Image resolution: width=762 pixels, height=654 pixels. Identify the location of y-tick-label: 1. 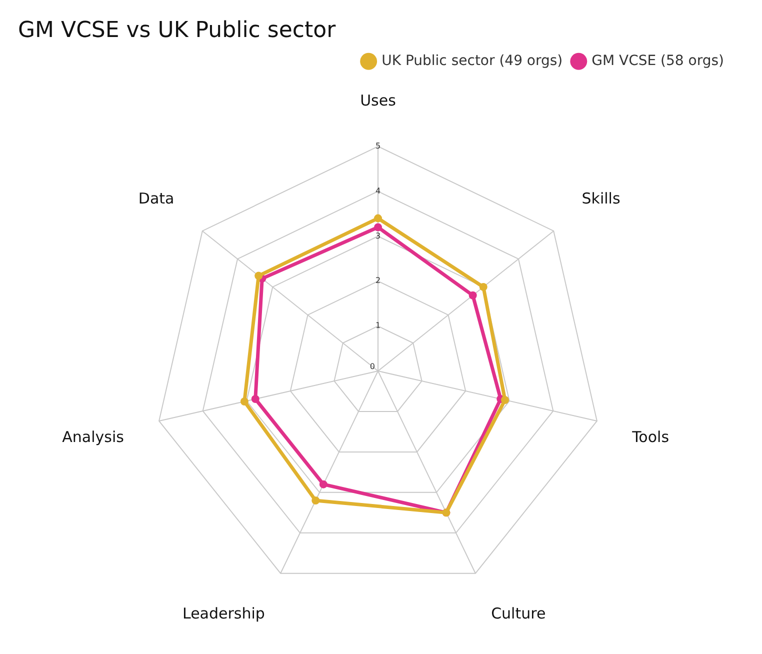
(378, 325).